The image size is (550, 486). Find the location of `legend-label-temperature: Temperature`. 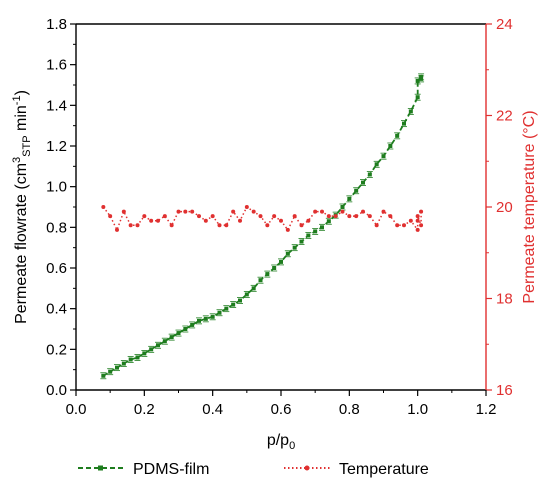

legend-label-temperature: Temperature is located at coordinates (384, 469).